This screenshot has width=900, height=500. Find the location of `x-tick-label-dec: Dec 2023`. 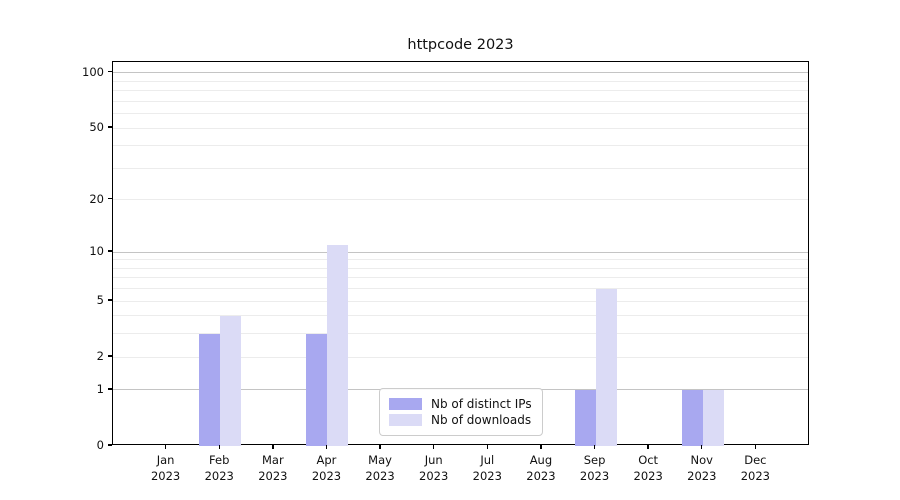

x-tick-label-dec: Dec 2023 is located at coordinates (755, 468).